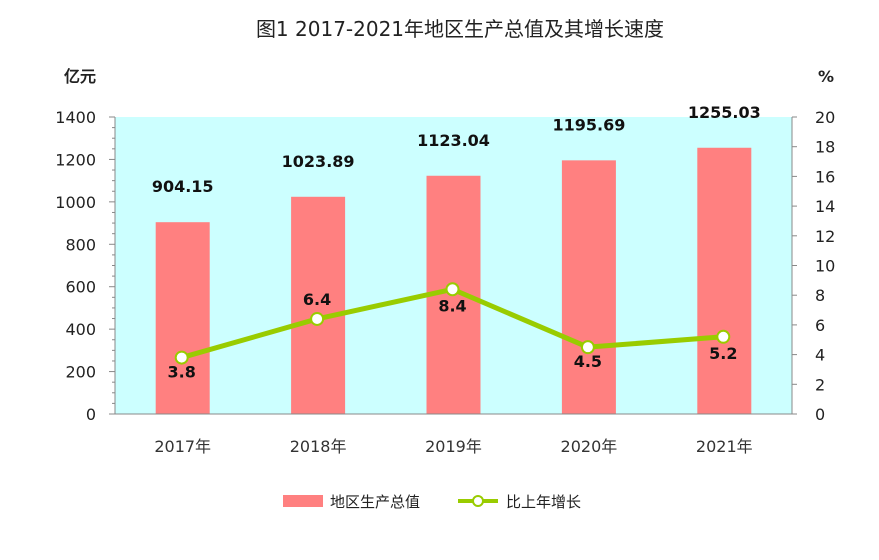  I want to click on line-value-label: 6.4, so click(317, 299).